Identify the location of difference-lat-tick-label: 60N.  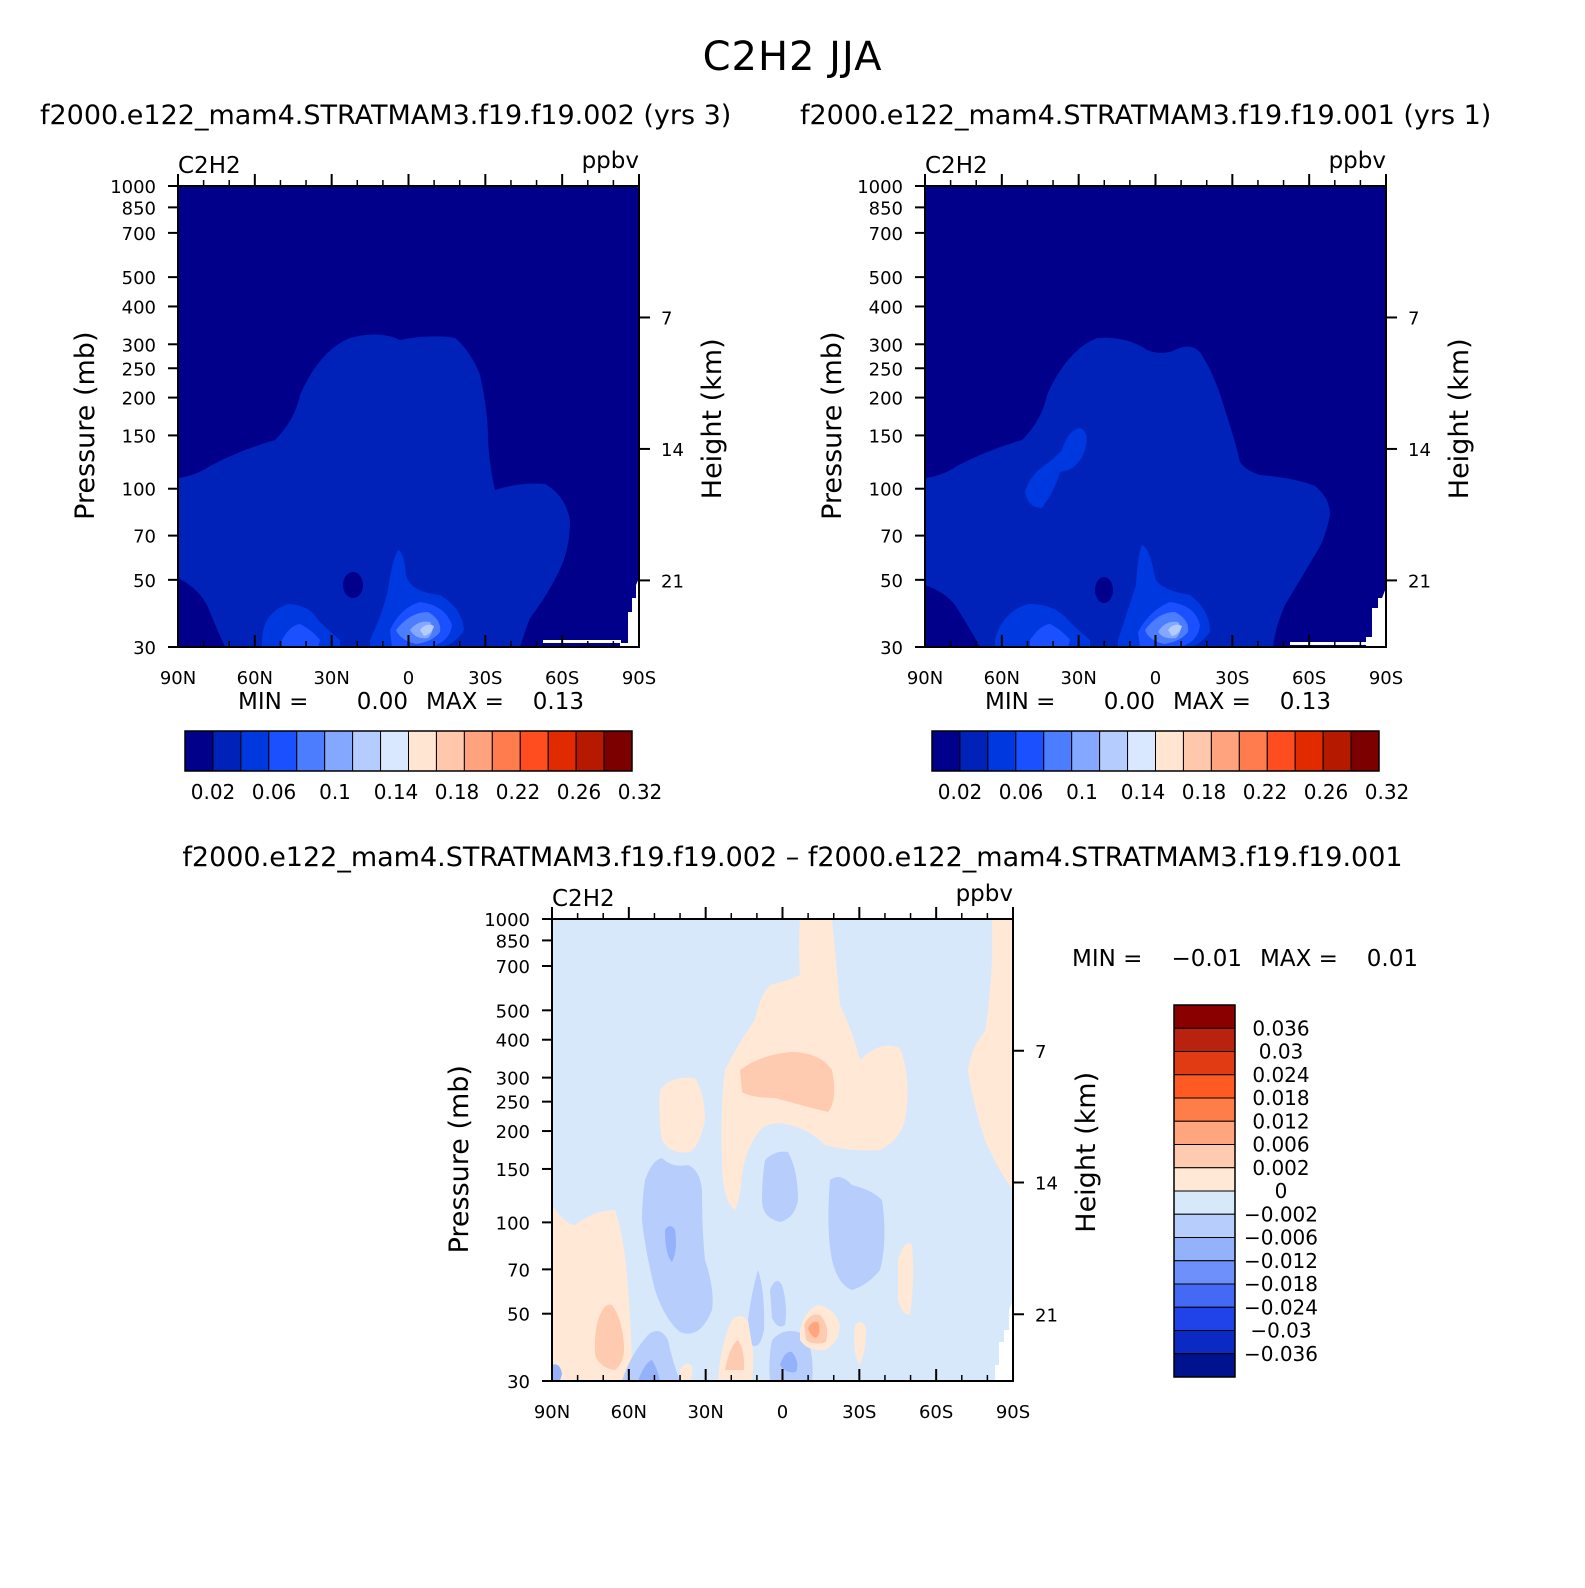
(629, 1412).